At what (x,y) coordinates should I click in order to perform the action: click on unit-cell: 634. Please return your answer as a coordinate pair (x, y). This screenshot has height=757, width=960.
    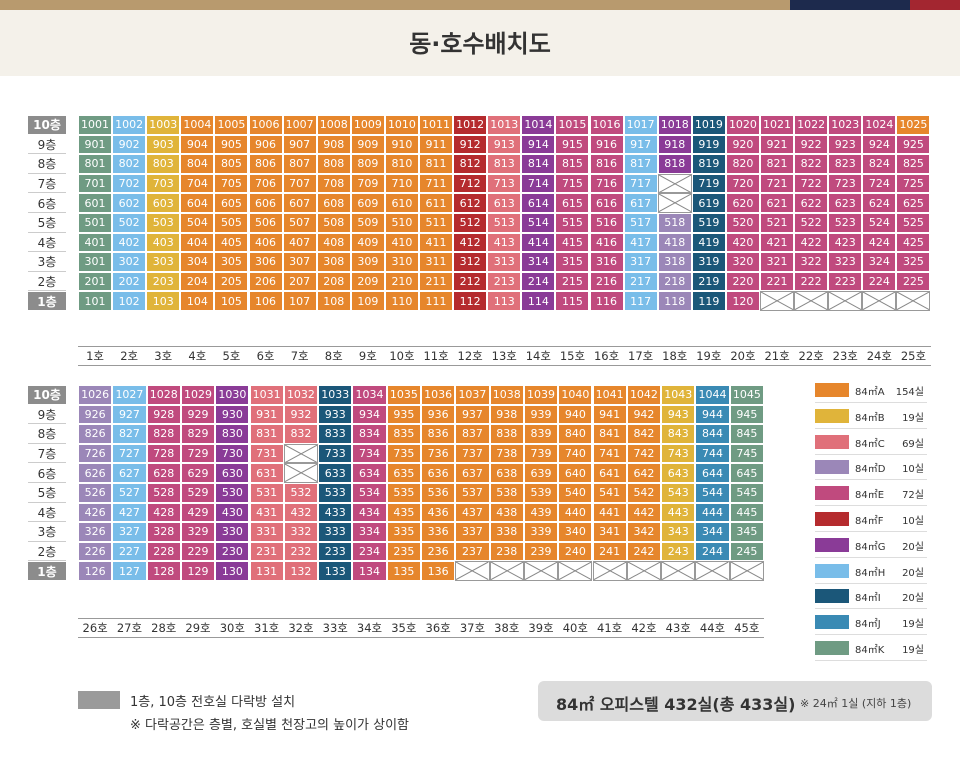
    Looking at the image, I should click on (369, 473).